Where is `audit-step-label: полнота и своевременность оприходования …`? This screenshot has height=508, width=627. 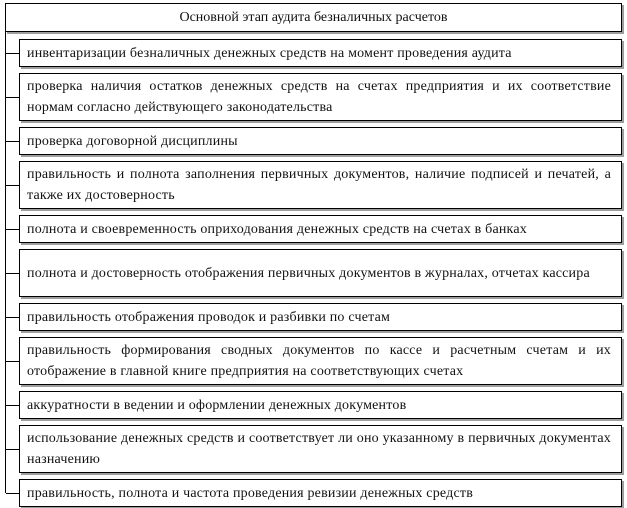 audit-step-label: полнота и своевременность оприходования … is located at coordinates (277, 229).